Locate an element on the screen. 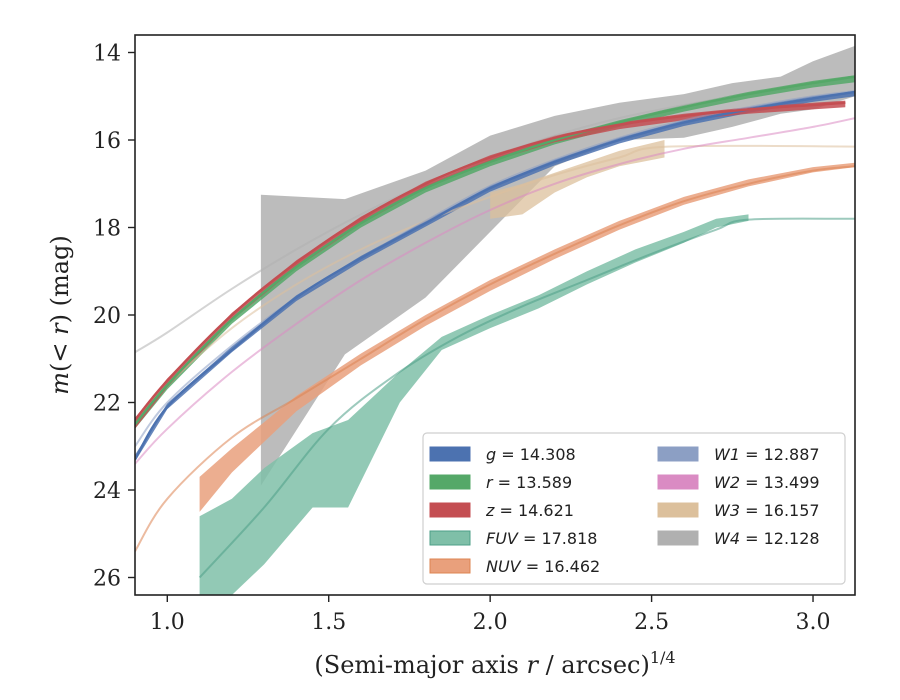  y-tick-label: 18 is located at coordinates (107, 229).